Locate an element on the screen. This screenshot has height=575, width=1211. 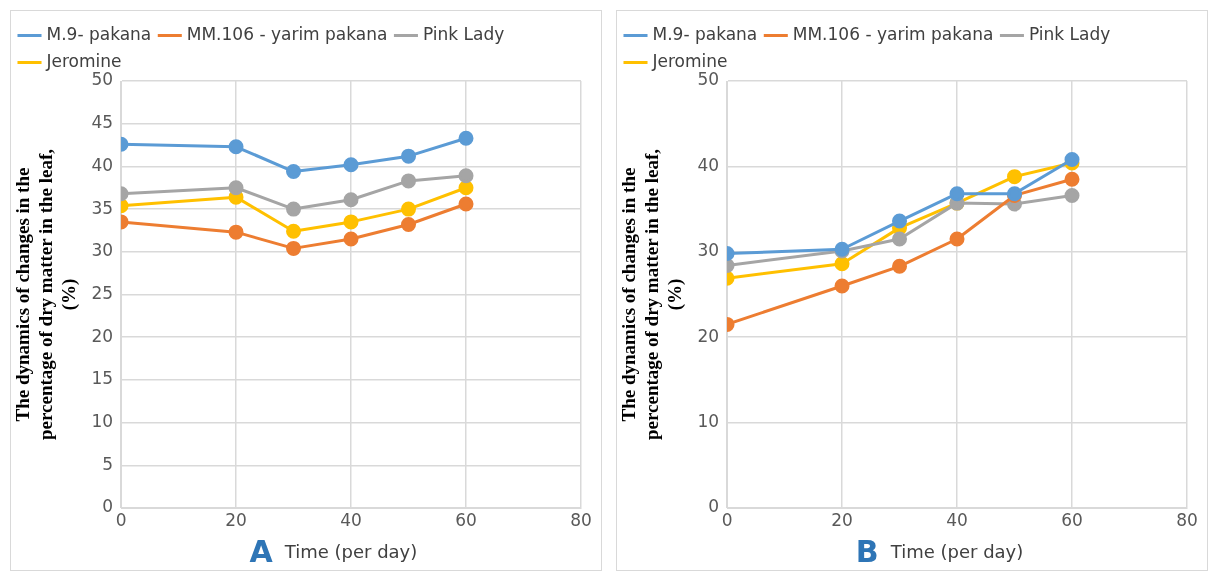
text: B is located at coordinates (867, 551).